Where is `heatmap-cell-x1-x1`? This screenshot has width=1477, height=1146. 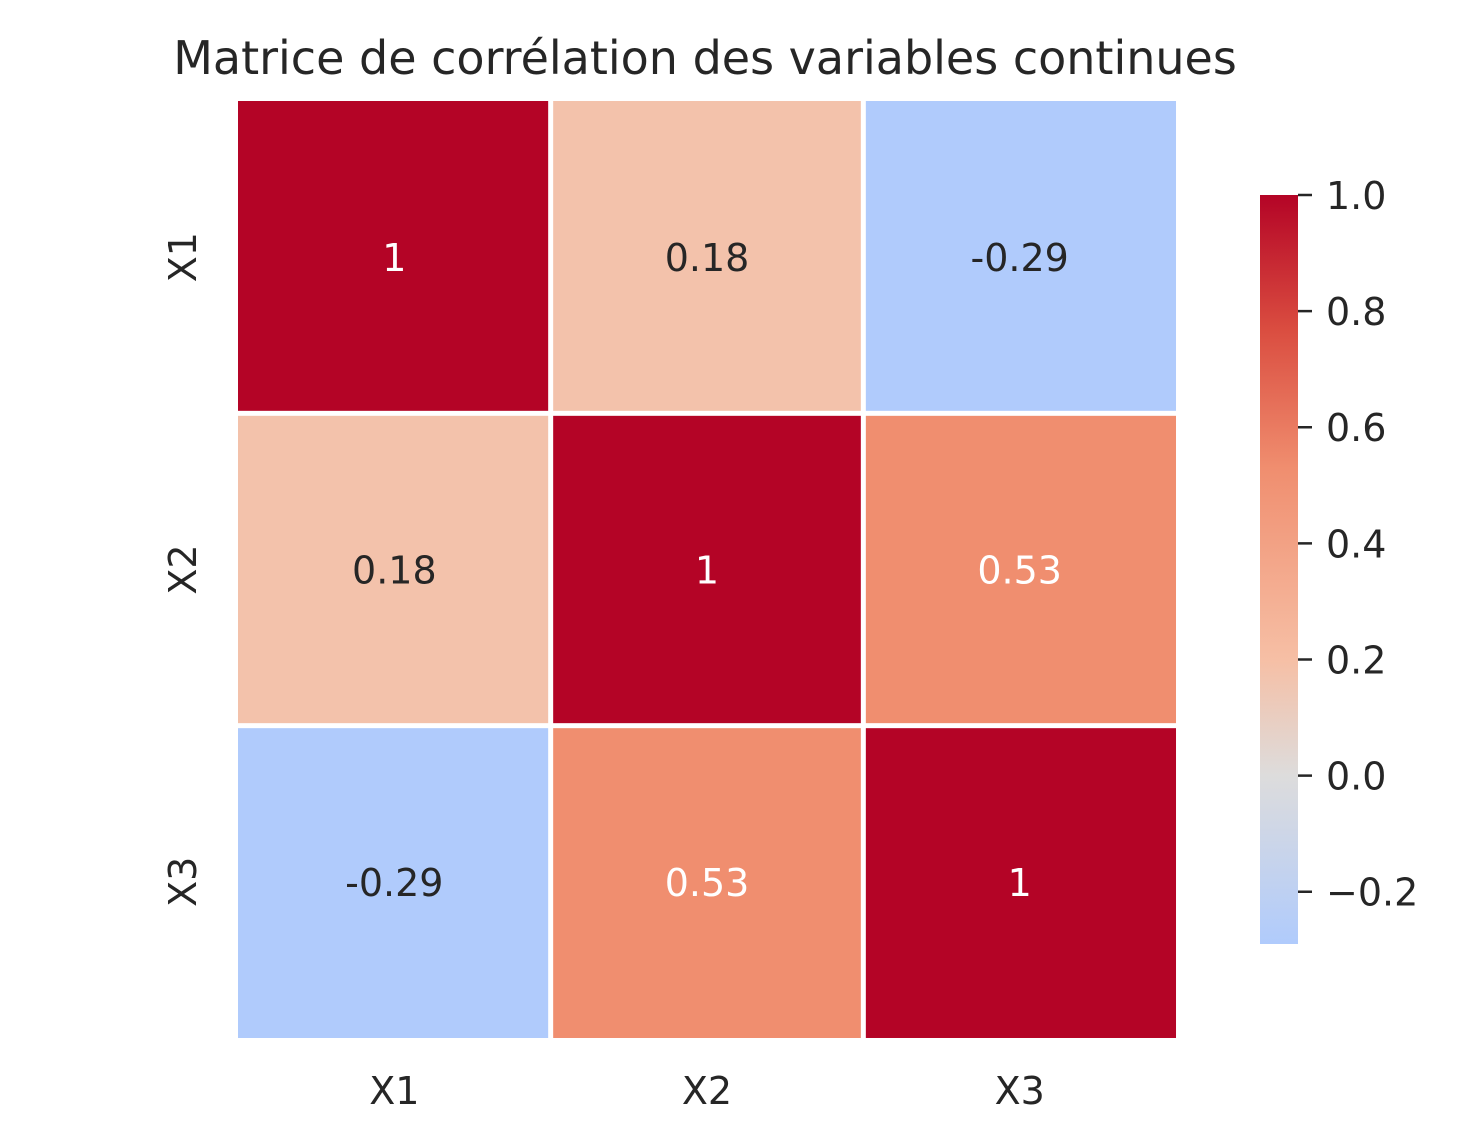 heatmap-cell-x1-x1 is located at coordinates (393, 256).